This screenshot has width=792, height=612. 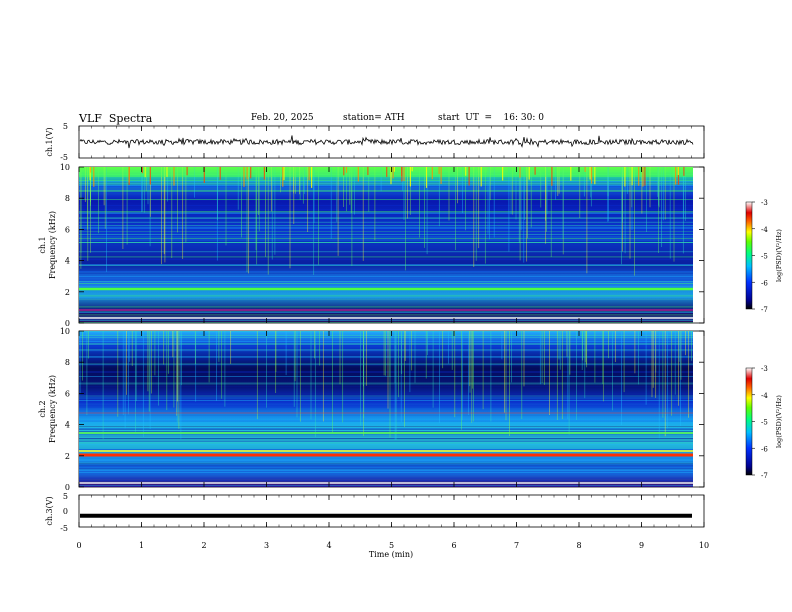 I want to click on xtick-label: 6, so click(x=453, y=545).